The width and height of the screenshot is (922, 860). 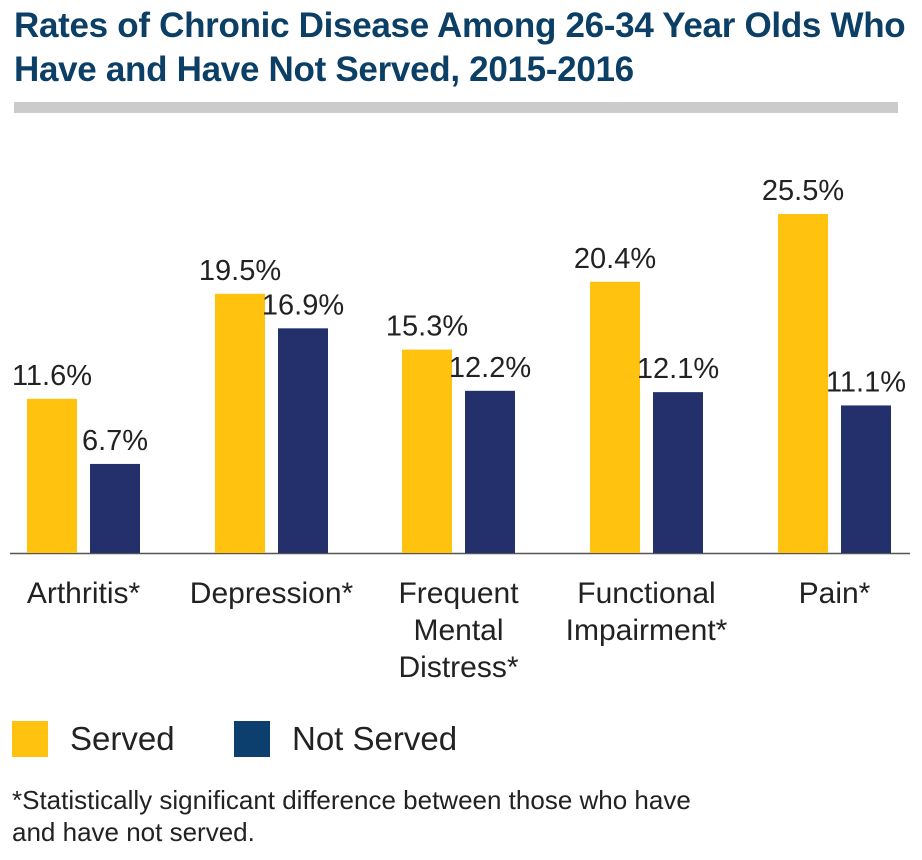 I want to click on legend-swatch-served, so click(x=30, y=739).